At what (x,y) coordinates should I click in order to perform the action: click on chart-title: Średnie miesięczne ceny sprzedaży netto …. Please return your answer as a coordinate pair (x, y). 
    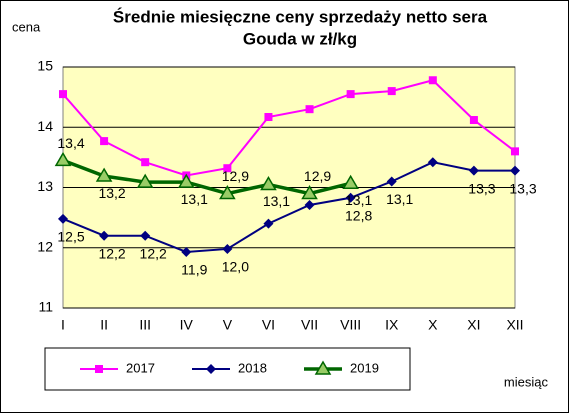
    Looking at the image, I should click on (300, 16).